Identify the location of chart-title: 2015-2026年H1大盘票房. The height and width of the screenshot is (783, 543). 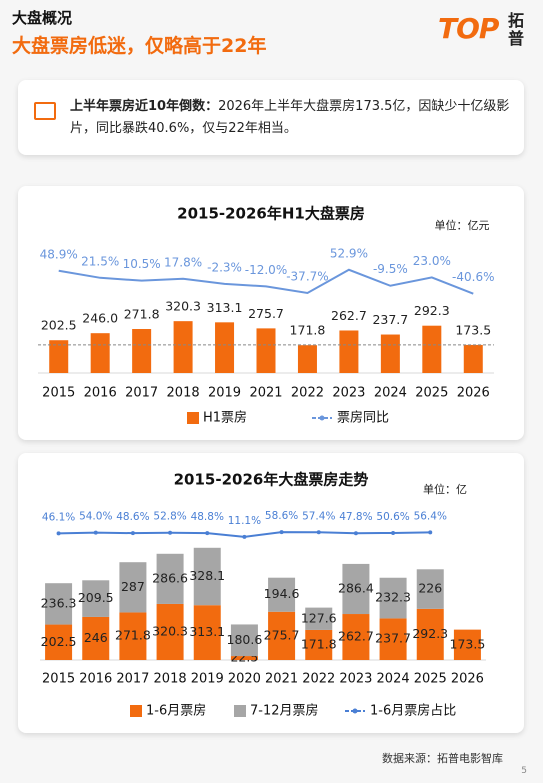
(271, 214).